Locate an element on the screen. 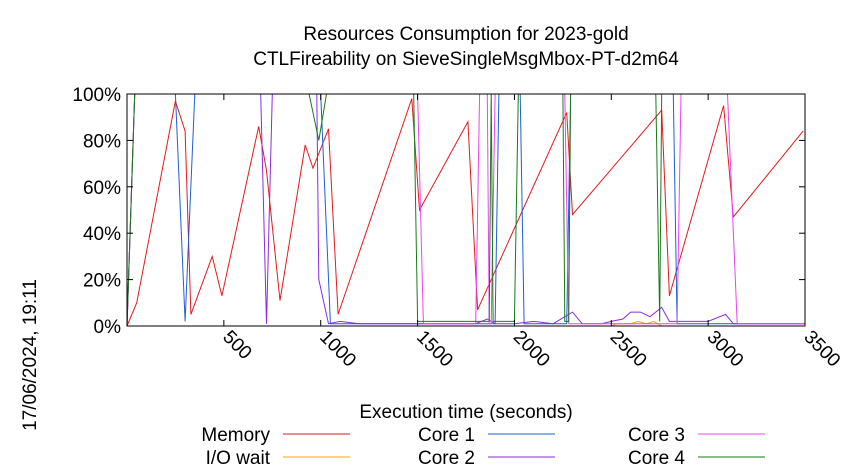 The height and width of the screenshot is (475, 850). x-tick-label: 3000 is located at coordinates (725, 349).